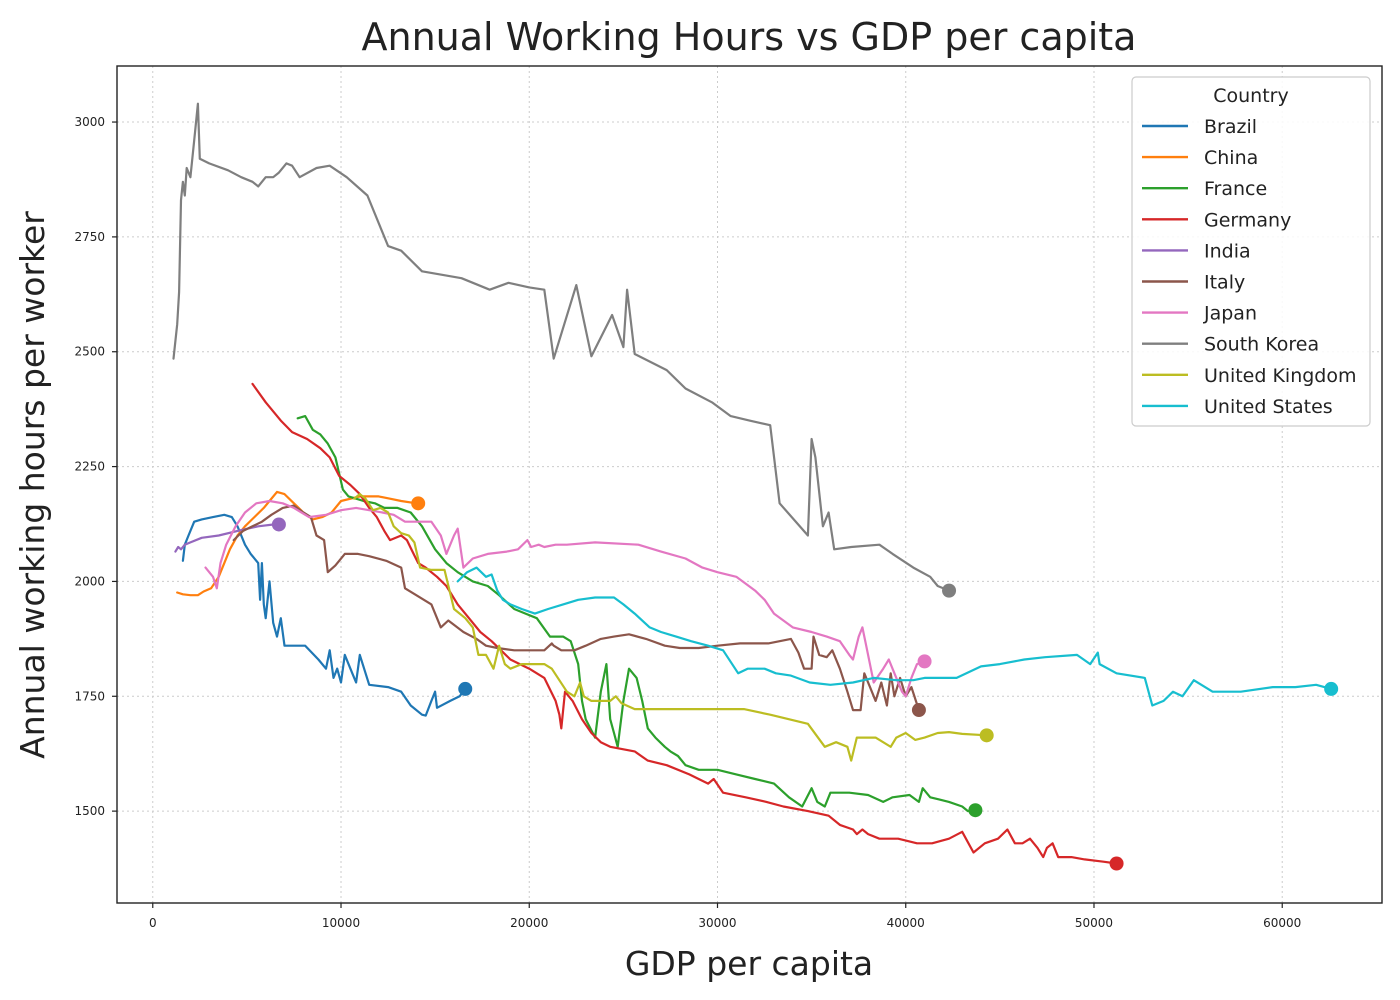 The height and width of the screenshot is (1000, 1400). I want to click on series-line-india, so click(227, 538).